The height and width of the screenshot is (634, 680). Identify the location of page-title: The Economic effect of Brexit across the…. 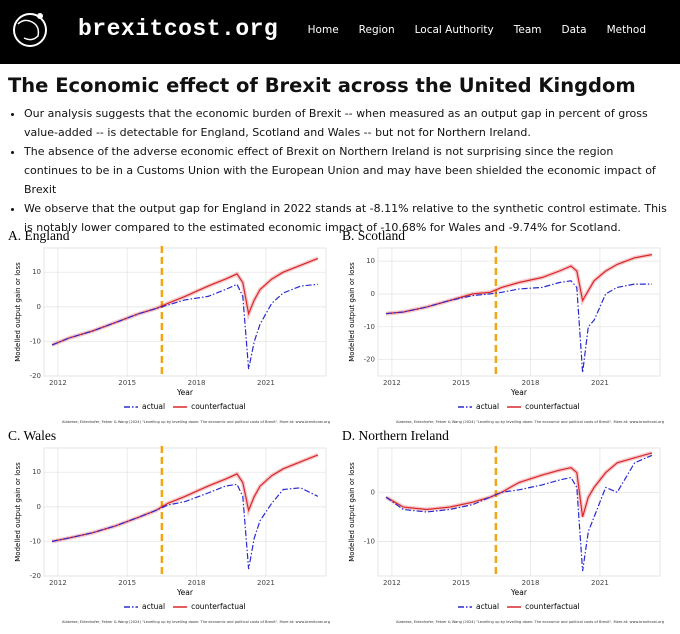
(322, 85).